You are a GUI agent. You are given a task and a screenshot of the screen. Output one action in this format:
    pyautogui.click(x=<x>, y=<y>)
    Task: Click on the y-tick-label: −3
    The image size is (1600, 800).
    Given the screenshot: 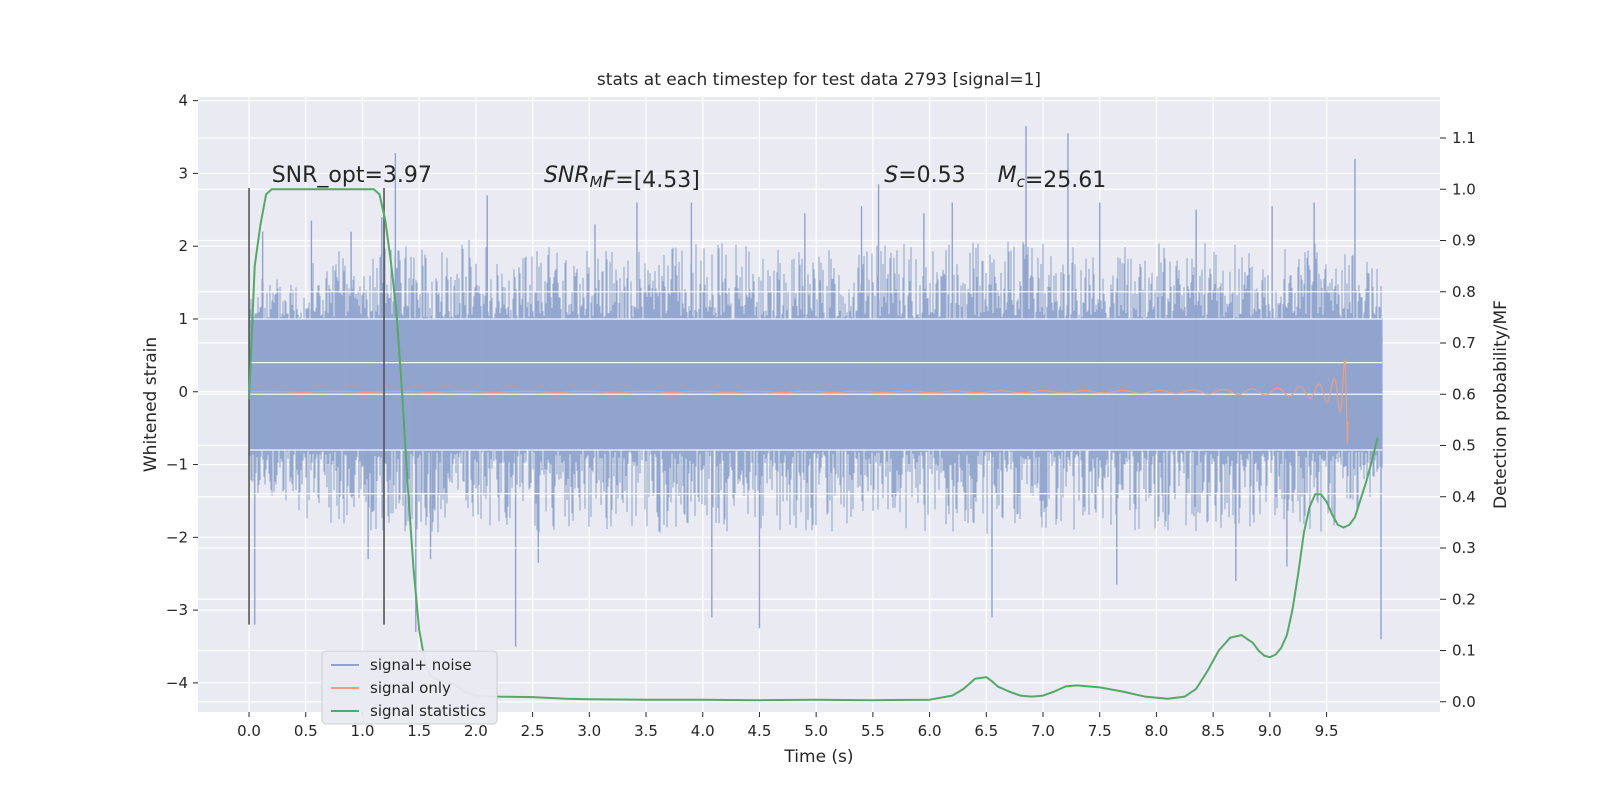 What is the action you would take?
    pyautogui.click(x=177, y=610)
    